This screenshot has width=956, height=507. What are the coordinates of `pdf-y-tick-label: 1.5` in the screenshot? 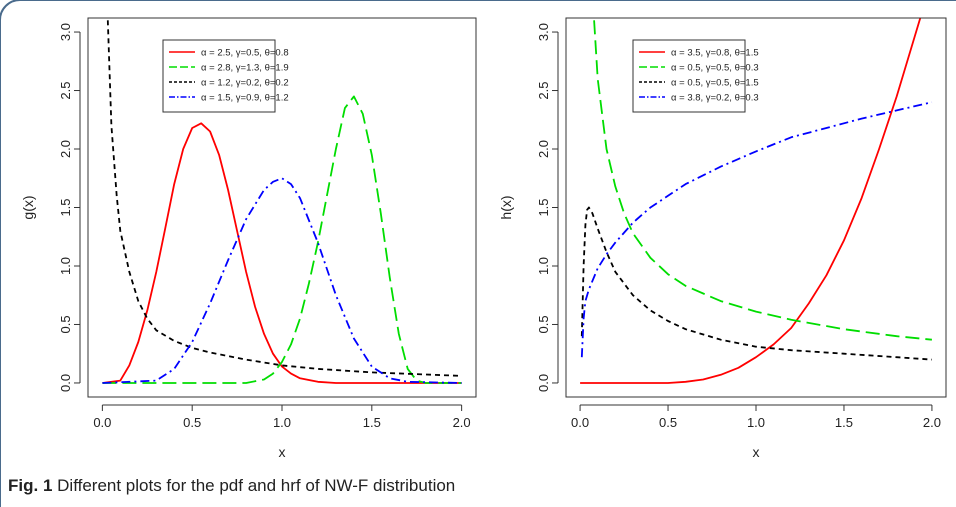 It's located at (65, 207).